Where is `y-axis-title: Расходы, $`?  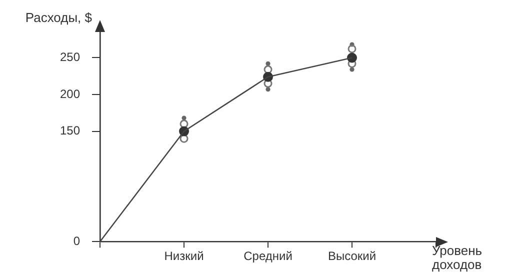
y-axis-title: Расходы, $ is located at coordinates (58, 17).